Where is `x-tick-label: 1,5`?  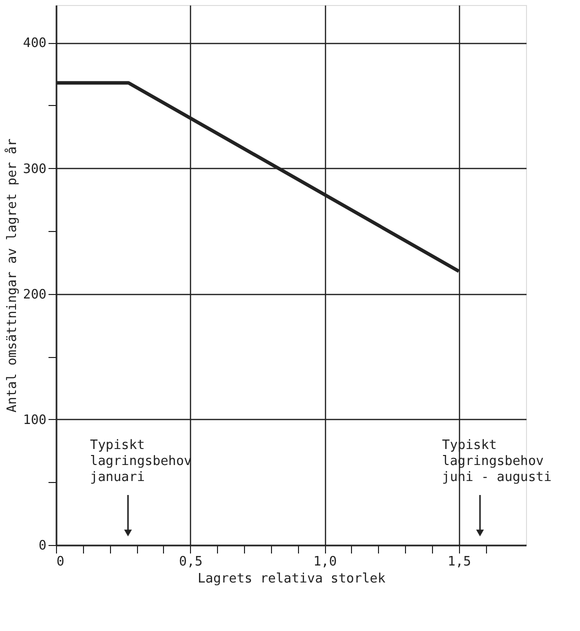 x-tick-label: 1,5 is located at coordinates (460, 562).